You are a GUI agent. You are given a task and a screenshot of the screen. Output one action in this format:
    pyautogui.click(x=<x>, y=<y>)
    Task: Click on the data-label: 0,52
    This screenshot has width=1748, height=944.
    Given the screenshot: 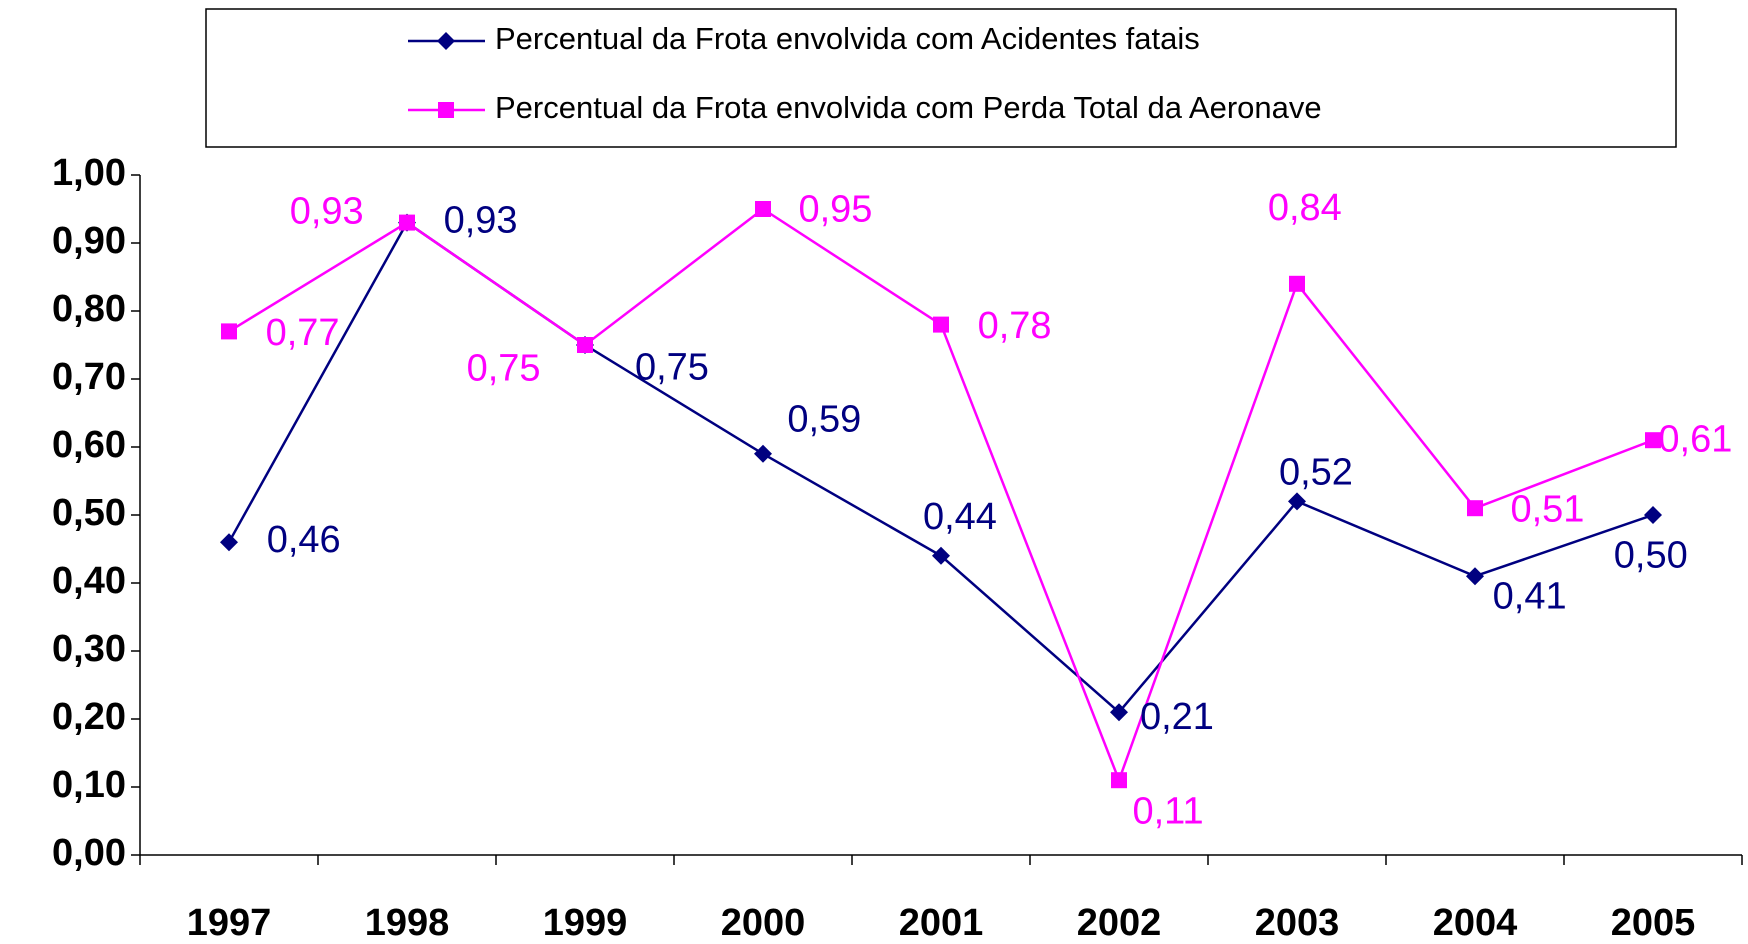 What is the action you would take?
    pyautogui.click(x=1316, y=473)
    